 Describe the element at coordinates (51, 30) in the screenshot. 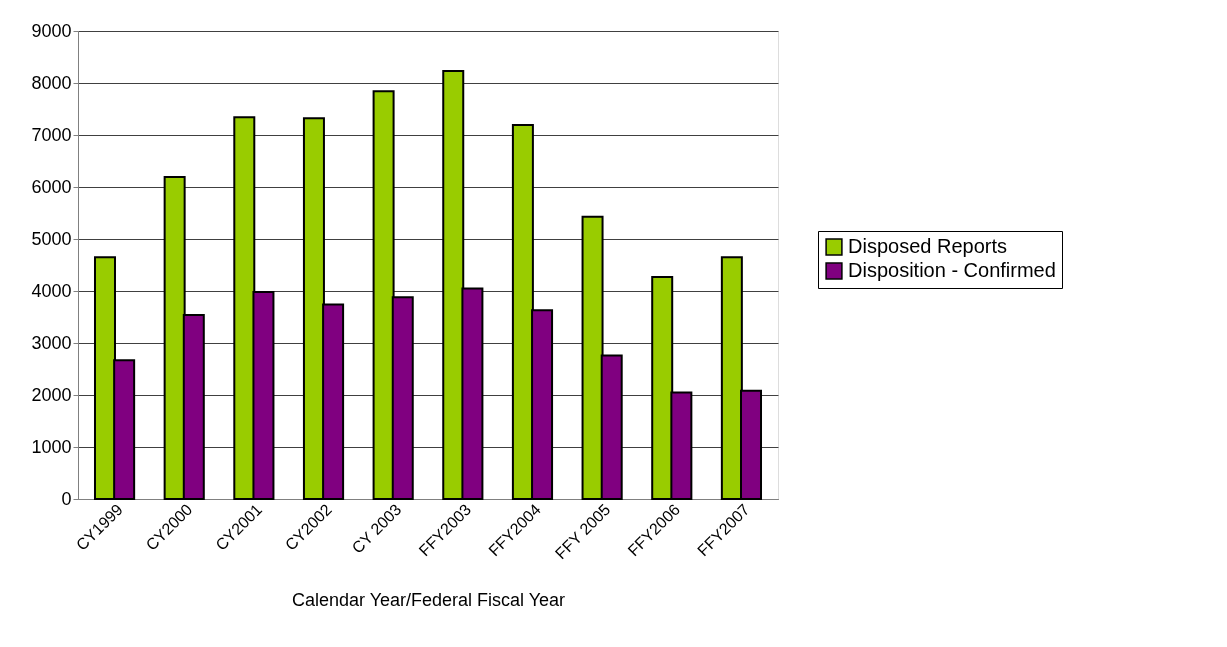

I see `y-tick-label: 9000` at that location.